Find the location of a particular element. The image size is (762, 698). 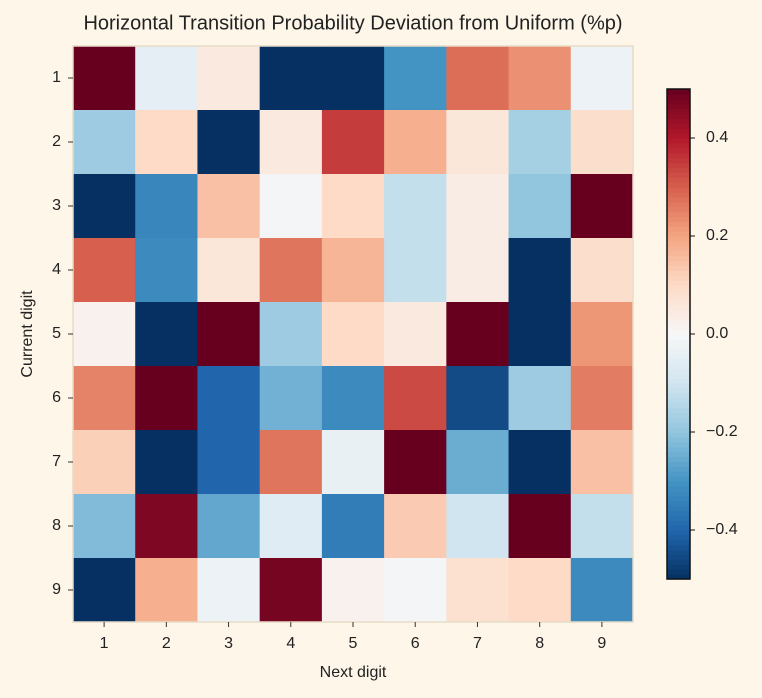

colorbar-tick-label: 0.2 is located at coordinates (717, 235).